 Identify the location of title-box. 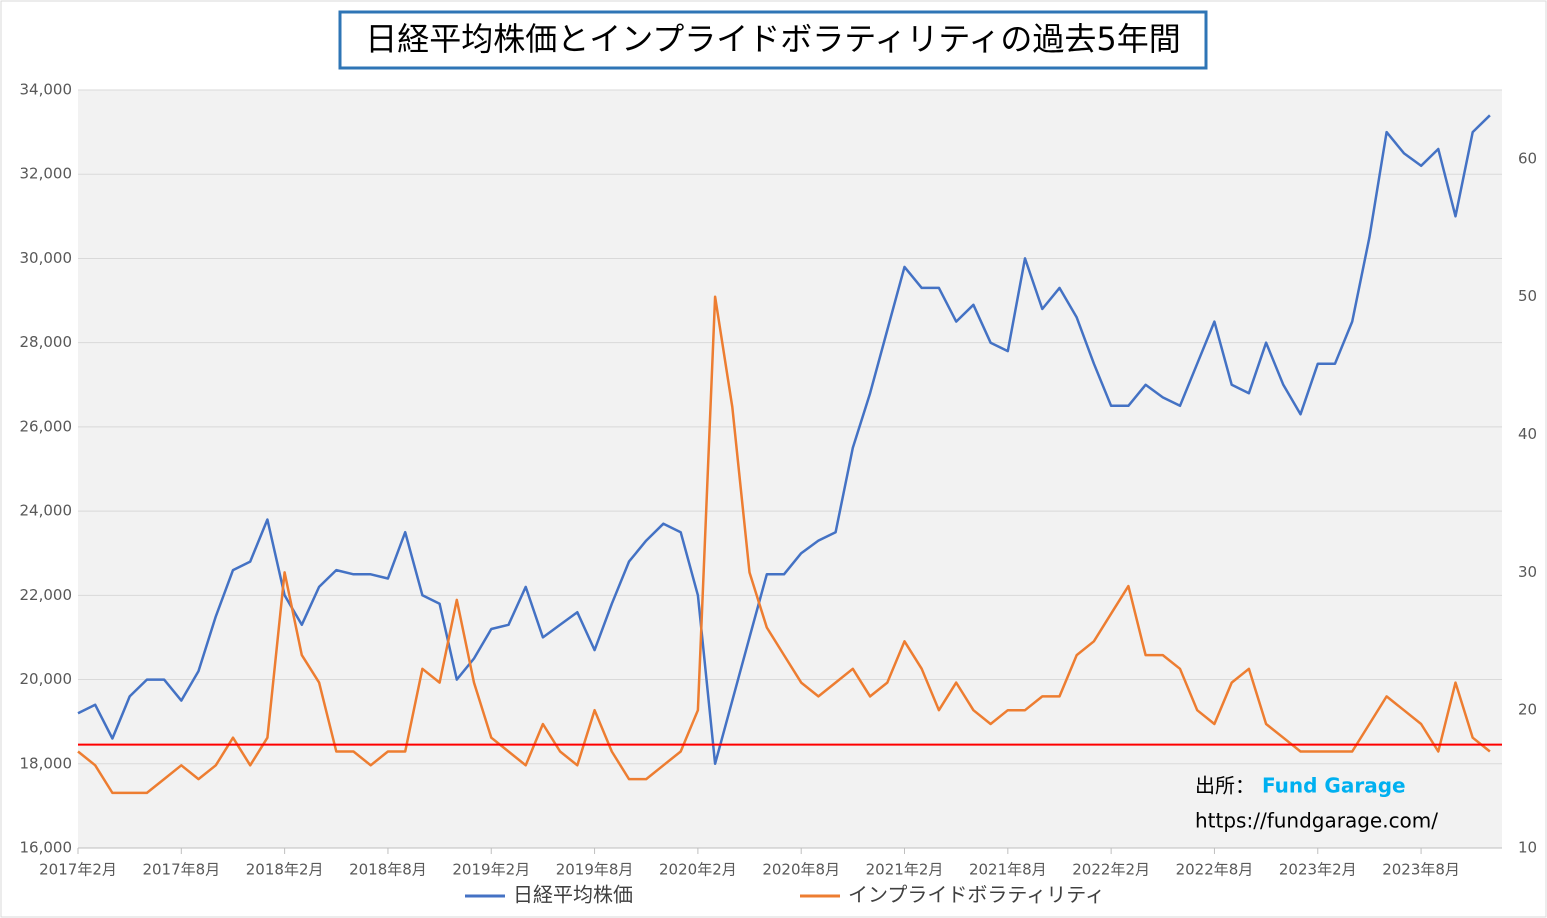
(773, 40).